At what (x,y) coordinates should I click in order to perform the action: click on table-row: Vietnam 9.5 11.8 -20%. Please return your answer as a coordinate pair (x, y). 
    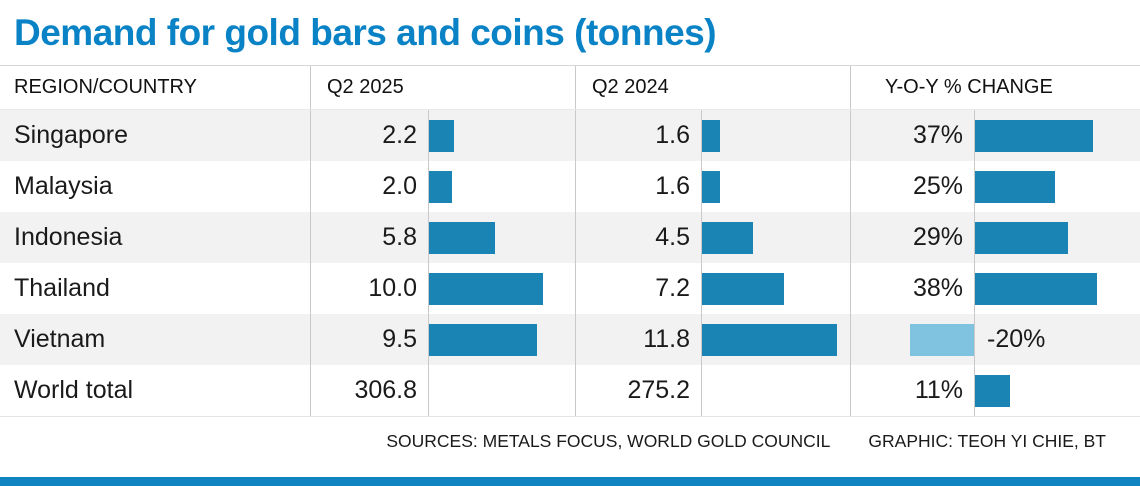
    Looking at the image, I should click on (570, 339).